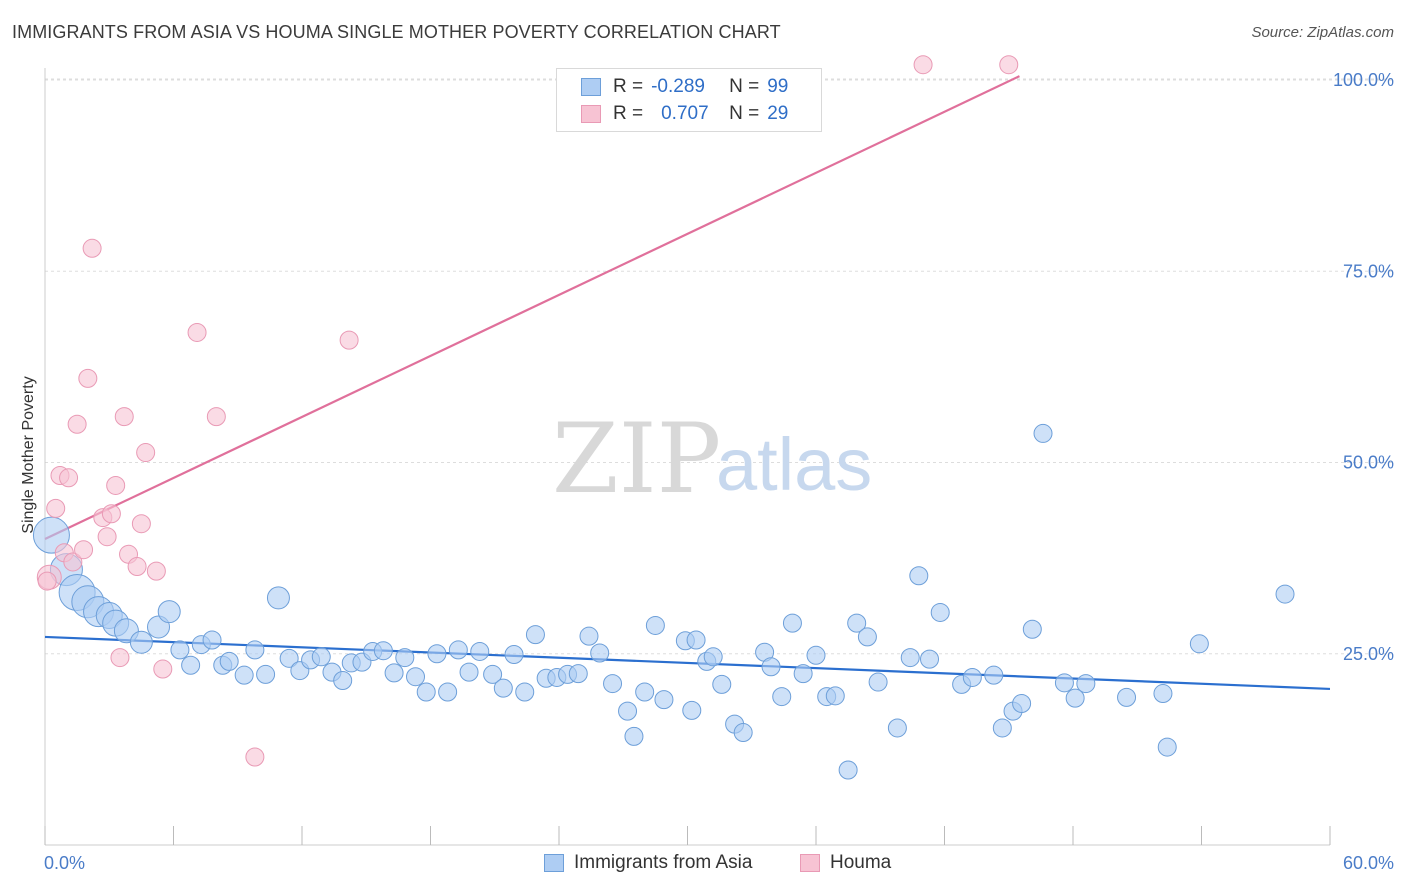 This screenshot has width=1406, height=892. I want to click on legend-swatch-pink, so click(810, 863).